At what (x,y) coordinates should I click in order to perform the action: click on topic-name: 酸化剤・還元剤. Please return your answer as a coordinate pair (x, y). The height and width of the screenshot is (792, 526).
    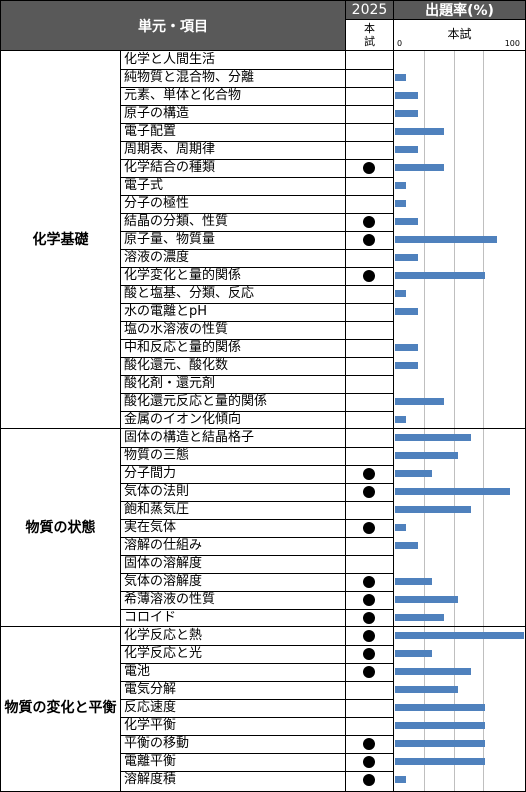
    Looking at the image, I should click on (170, 383).